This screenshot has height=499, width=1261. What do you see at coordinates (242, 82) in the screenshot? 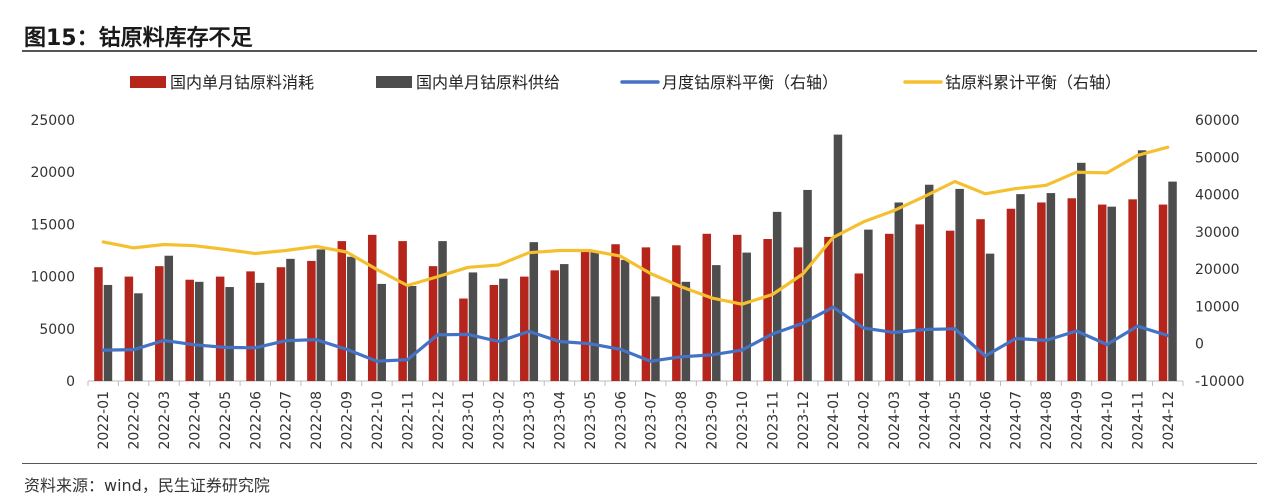
I see `legend-label: 国内单月钴原料消耗` at bounding box center [242, 82].